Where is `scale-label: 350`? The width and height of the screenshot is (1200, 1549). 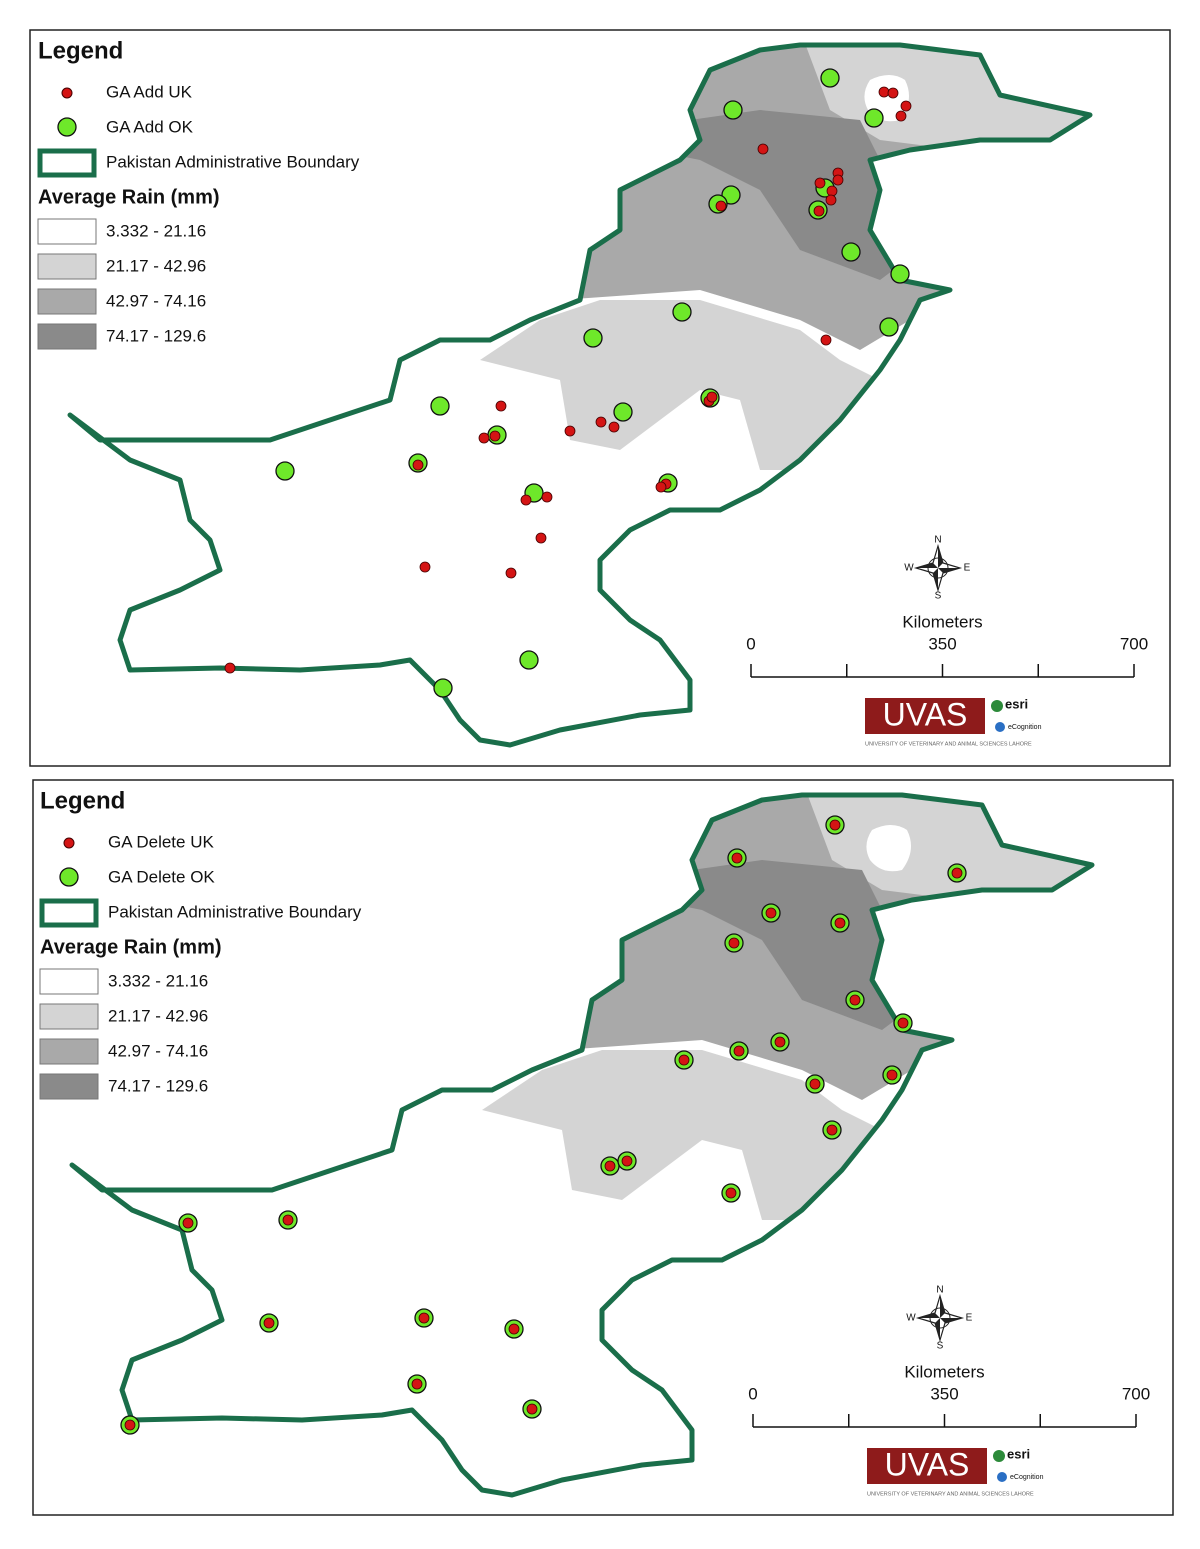
scale-label: 350 is located at coordinates (942, 643).